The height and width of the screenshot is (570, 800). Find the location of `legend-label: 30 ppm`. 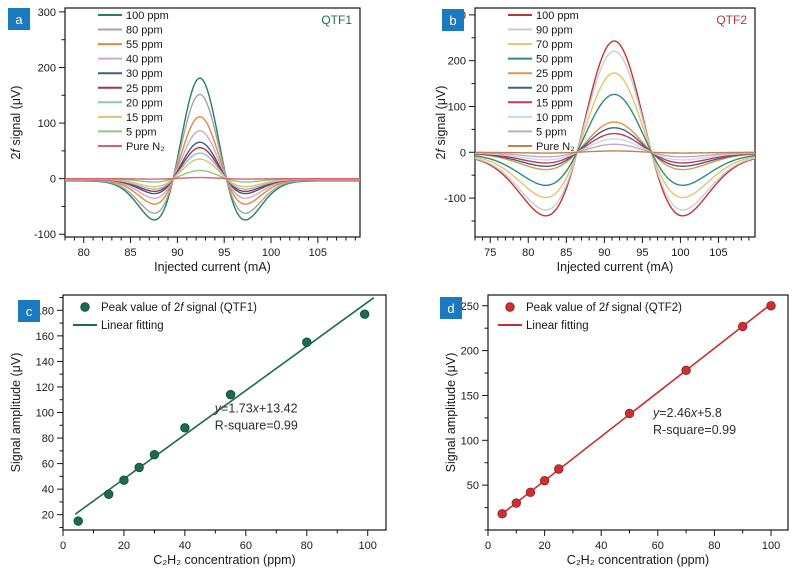

legend-label: 30 ppm is located at coordinates (144, 74).